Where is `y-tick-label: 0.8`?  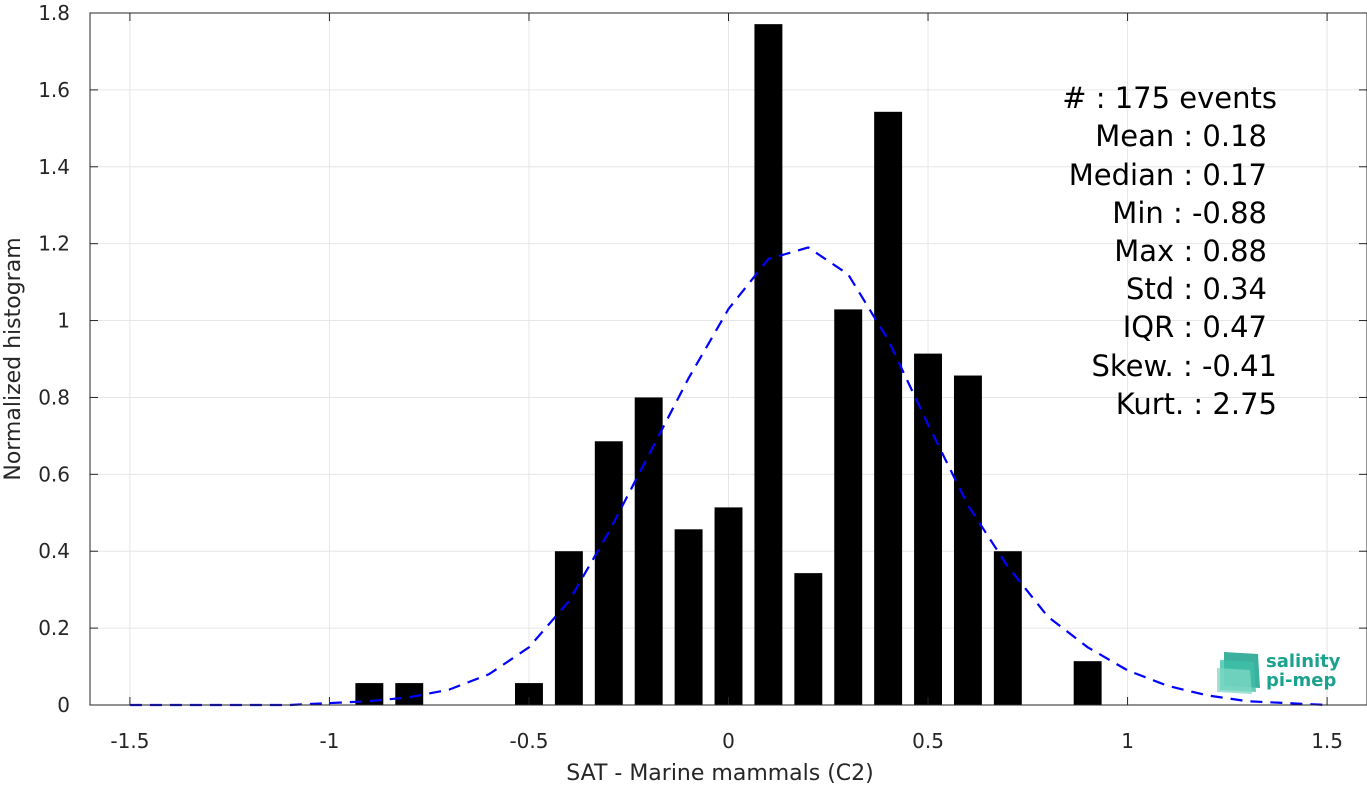 y-tick-label: 0.8 is located at coordinates (54, 397).